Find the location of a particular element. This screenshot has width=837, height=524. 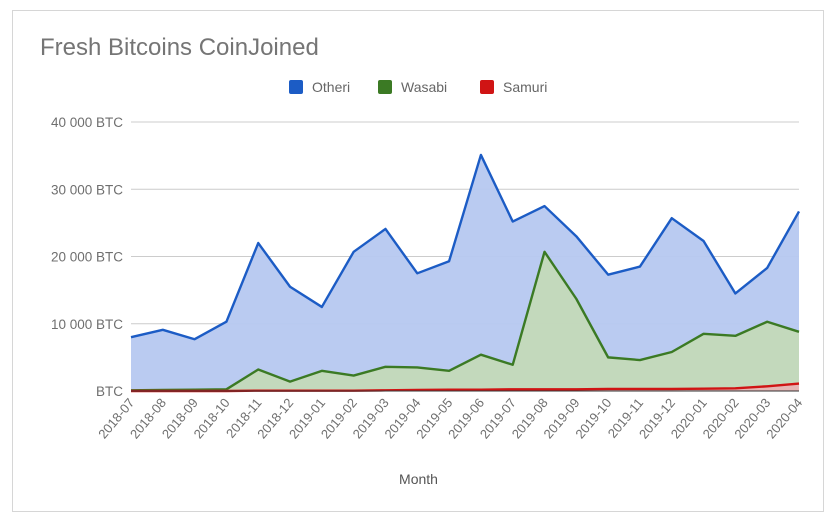

y-tick-label: 20 000 BTC is located at coordinates (87, 257).